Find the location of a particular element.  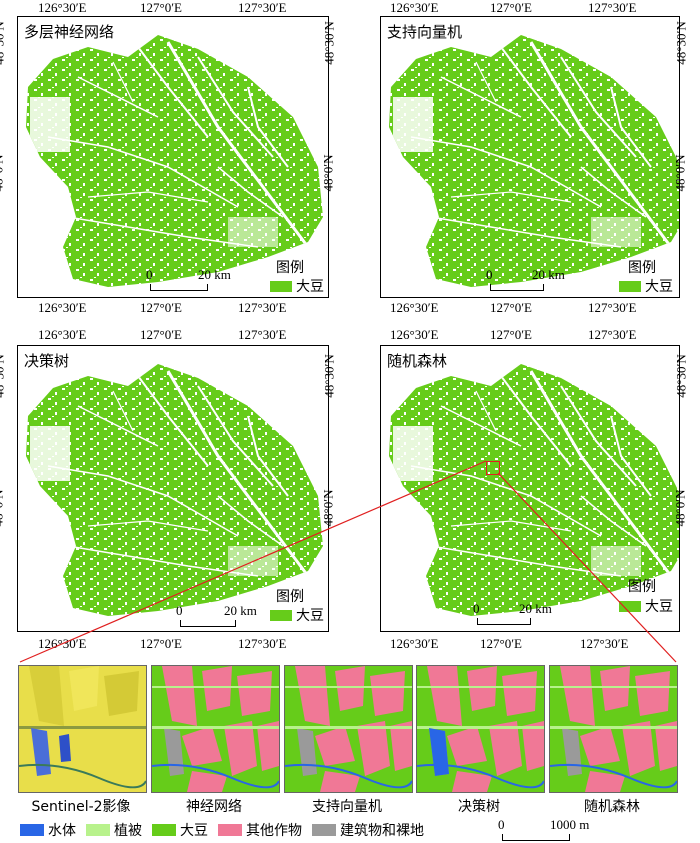

scale-end: 1000 m is located at coordinates (570, 824).